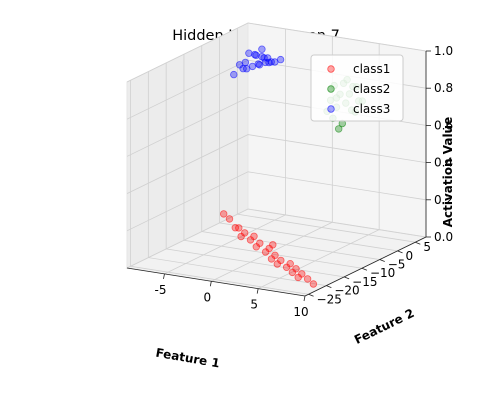 This screenshot has width=500, height=400. Describe the element at coordinates (427, 247) in the screenshot. I see `y-tick-label: 5` at that location.